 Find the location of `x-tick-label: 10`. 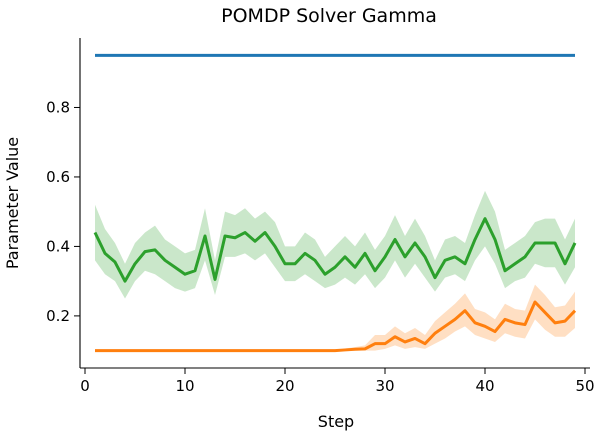

x-tick-label: 10 is located at coordinates (184, 386).